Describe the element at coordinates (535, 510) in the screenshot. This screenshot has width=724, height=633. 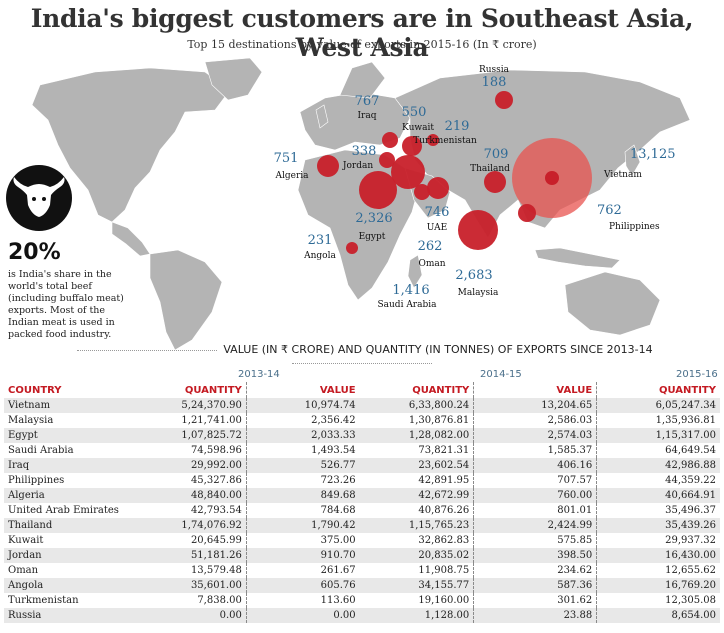
I see `table-cell-value: 801.01` at that location.